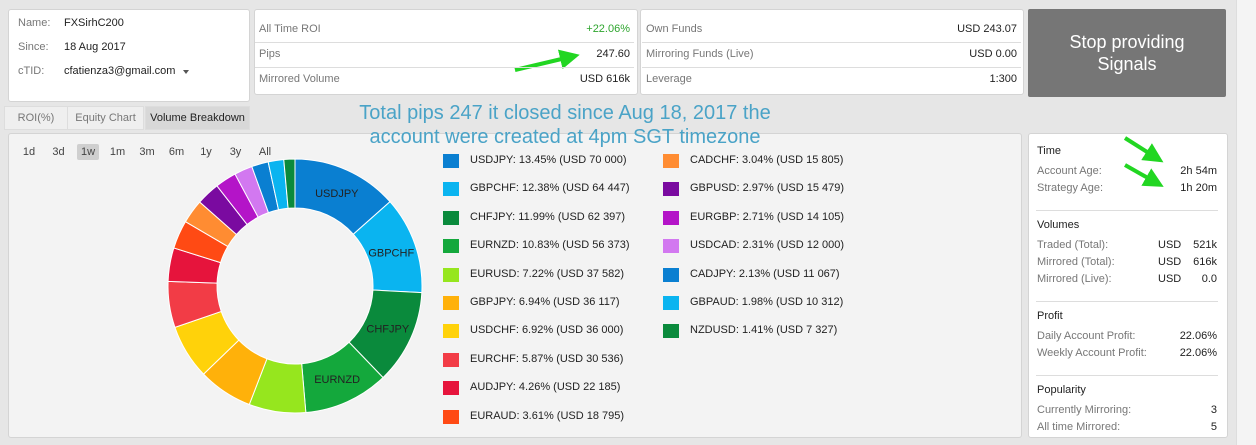 The image size is (1256, 445). Describe the element at coordinates (547, 330) in the screenshot. I see `legend-label: USDCHF: 6.92% (USD 36 000)` at that location.